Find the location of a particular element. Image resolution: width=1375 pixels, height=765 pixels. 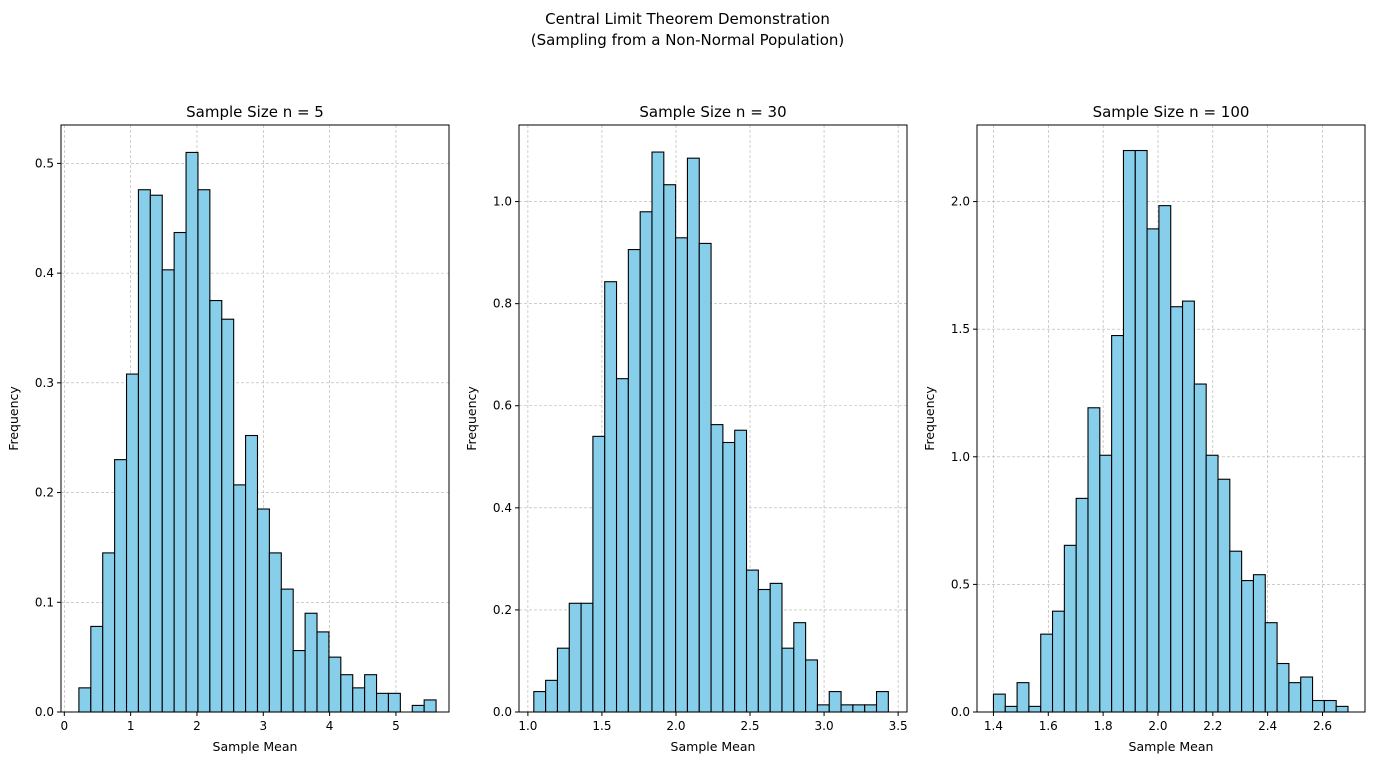

panel-2-xtick-label-1: 1.5 is located at coordinates (601, 726).